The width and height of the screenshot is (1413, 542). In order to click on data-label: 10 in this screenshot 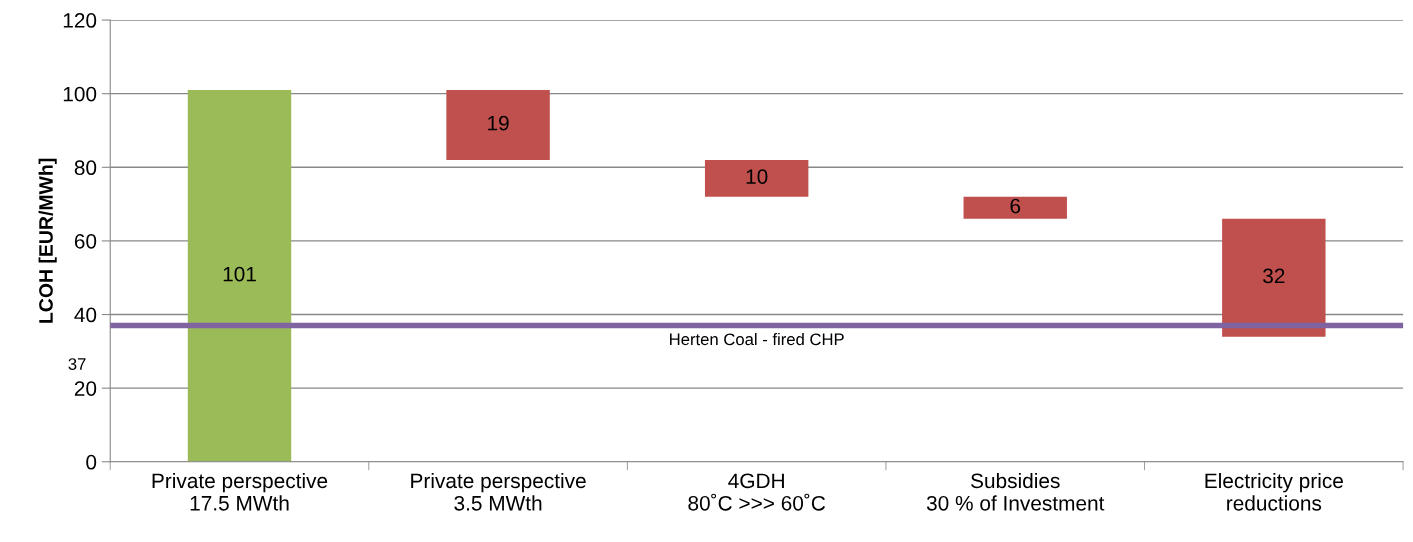, I will do `click(757, 176)`.